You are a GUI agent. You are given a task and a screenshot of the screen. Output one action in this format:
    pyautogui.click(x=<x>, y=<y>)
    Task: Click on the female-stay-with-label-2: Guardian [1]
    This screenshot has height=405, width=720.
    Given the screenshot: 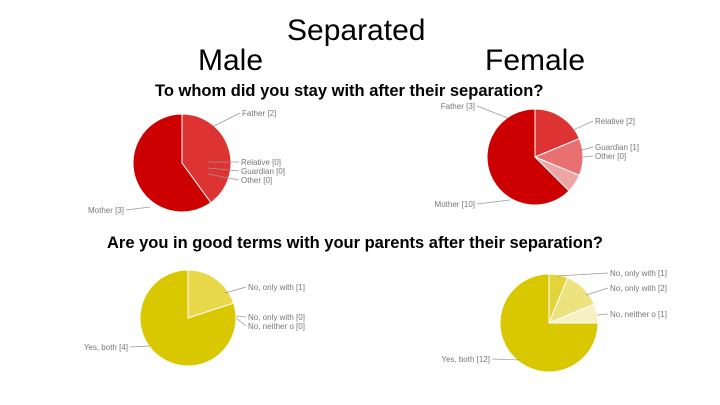 What is the action you would take?
    pyautogui.click(x=617, y=147)
    